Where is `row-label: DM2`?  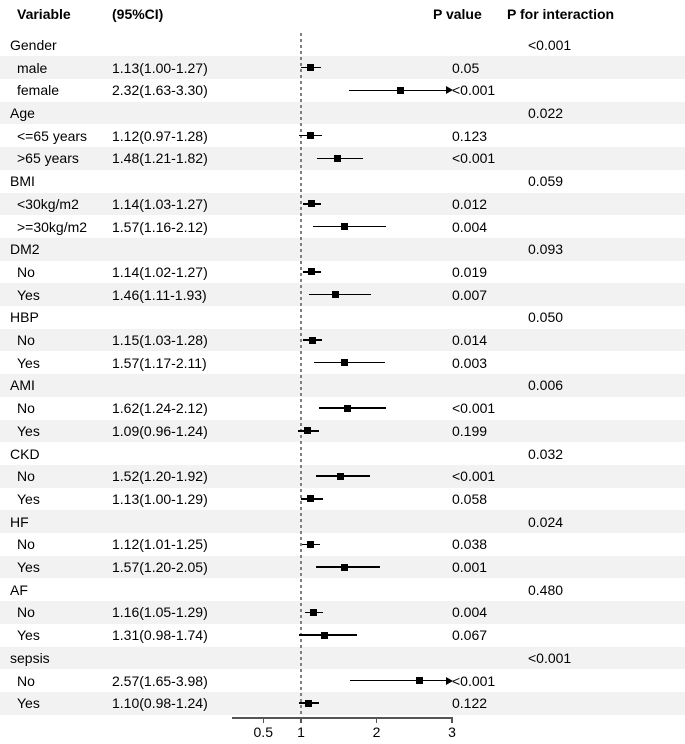
row-label: DM2 is located at coordinates (25, 249).